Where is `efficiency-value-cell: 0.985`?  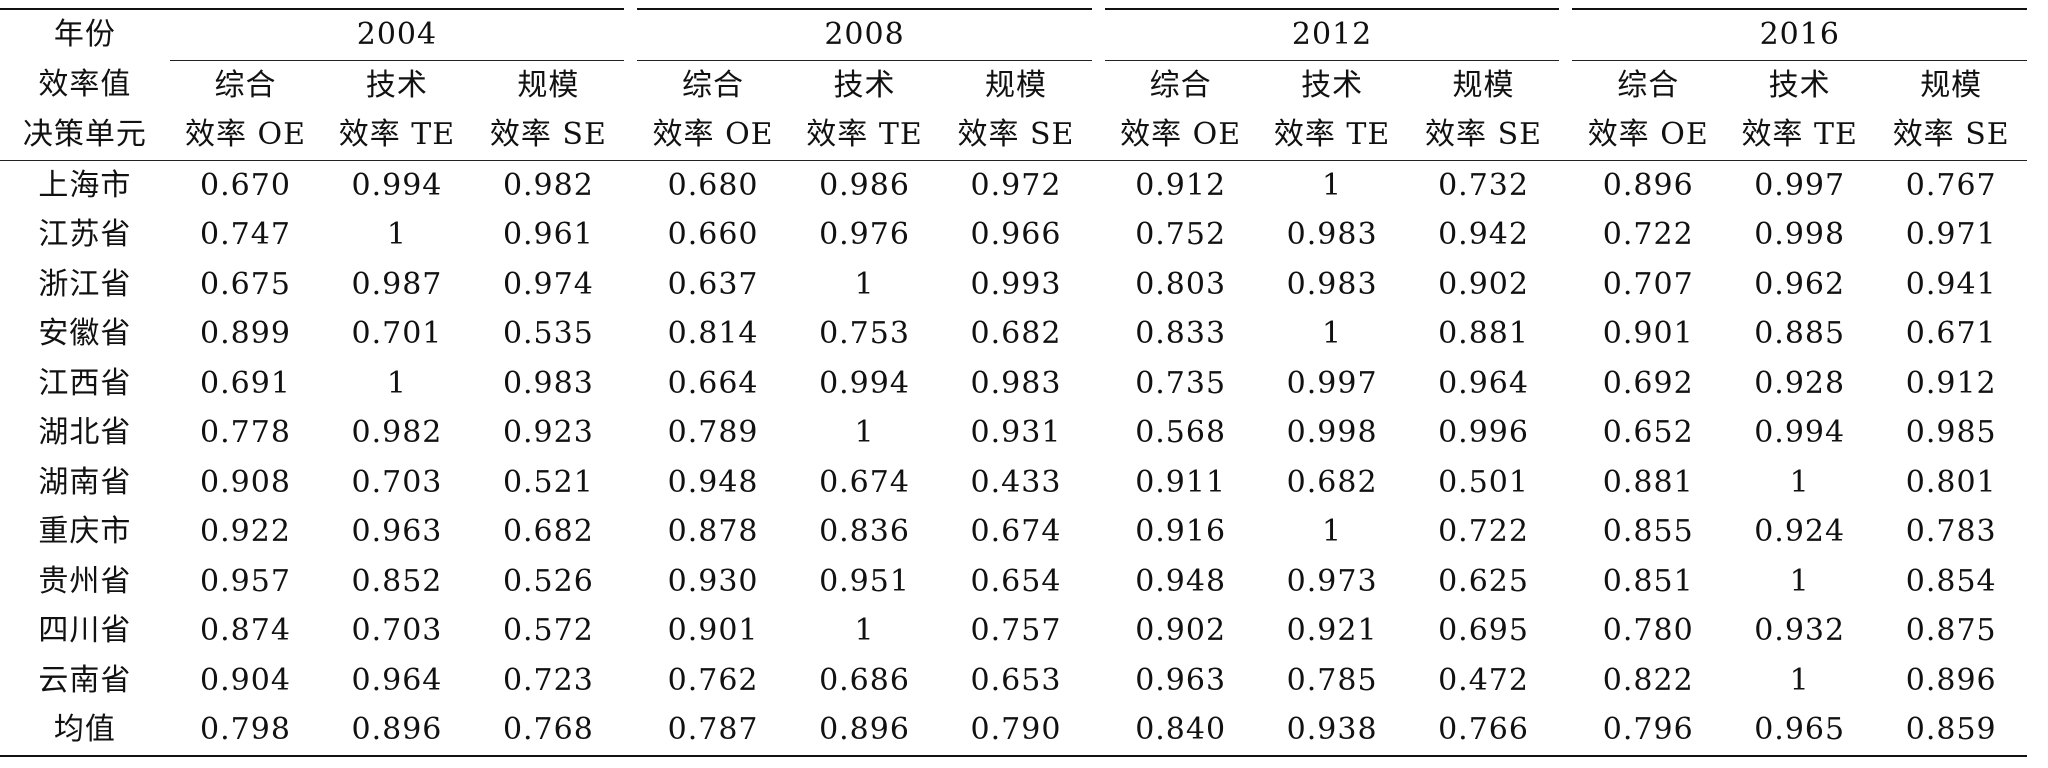 efficiency-value-cell: 0.985 is located at coordinates (1951, 432).